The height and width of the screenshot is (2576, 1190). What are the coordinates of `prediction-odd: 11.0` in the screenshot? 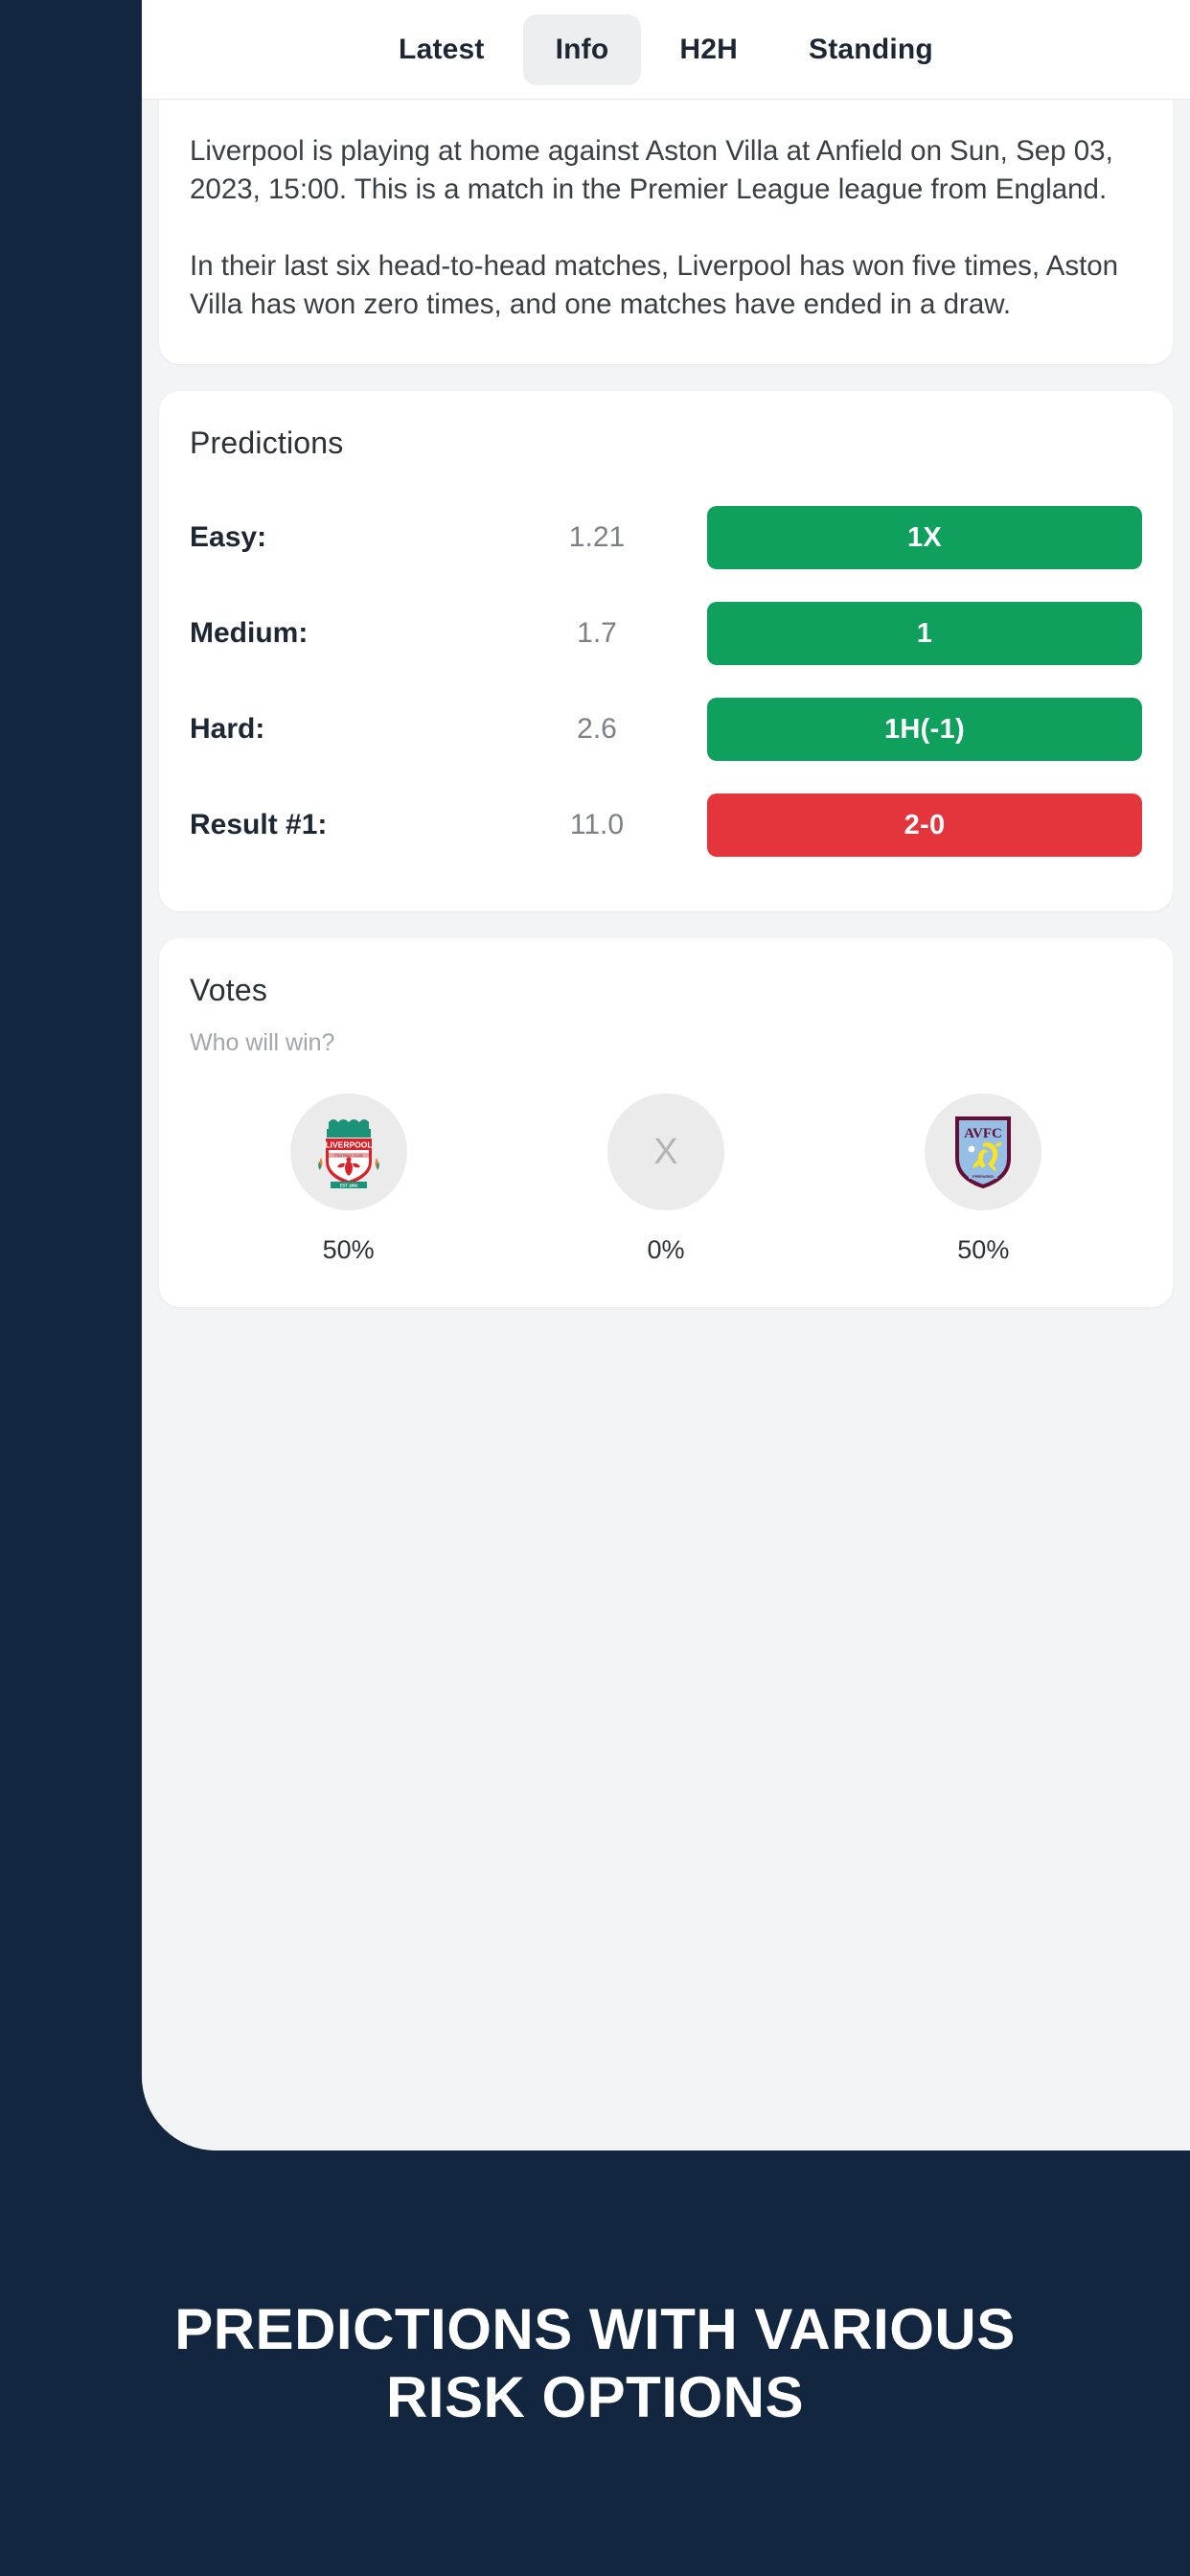 It's located at (597, 824).